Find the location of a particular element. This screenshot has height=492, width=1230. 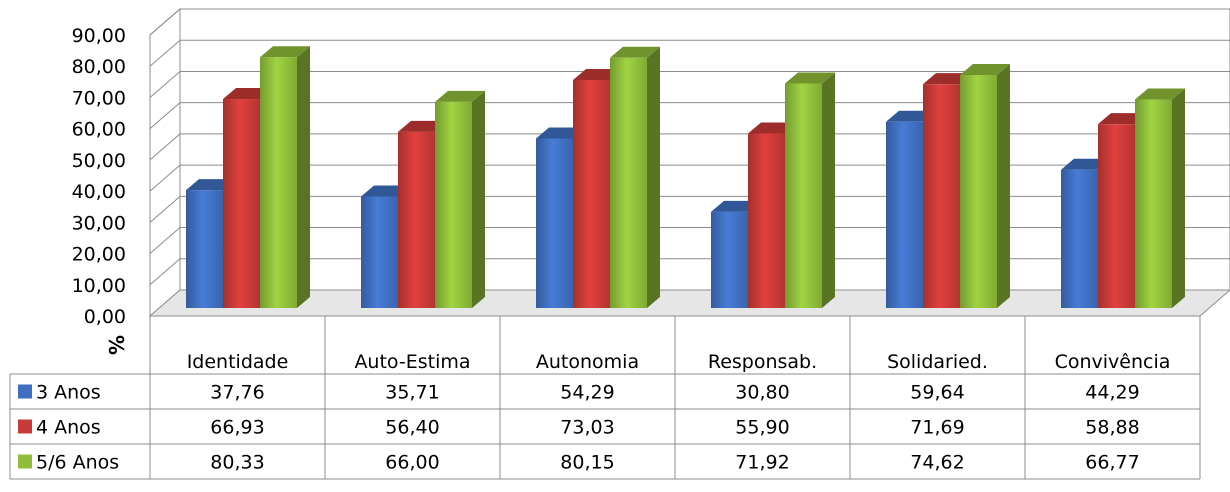

y-tick-label: 80,00 is located at coordinates (99, 67).